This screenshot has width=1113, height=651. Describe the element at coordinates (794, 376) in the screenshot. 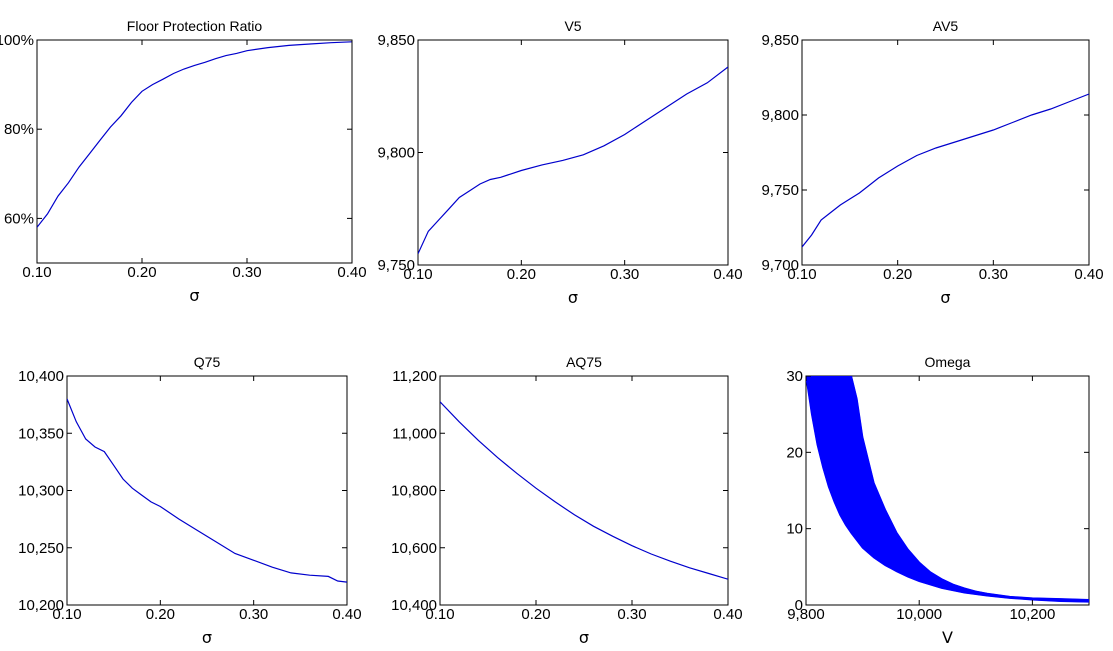

I see `chart-omega-ytick-label: 30` at that location.